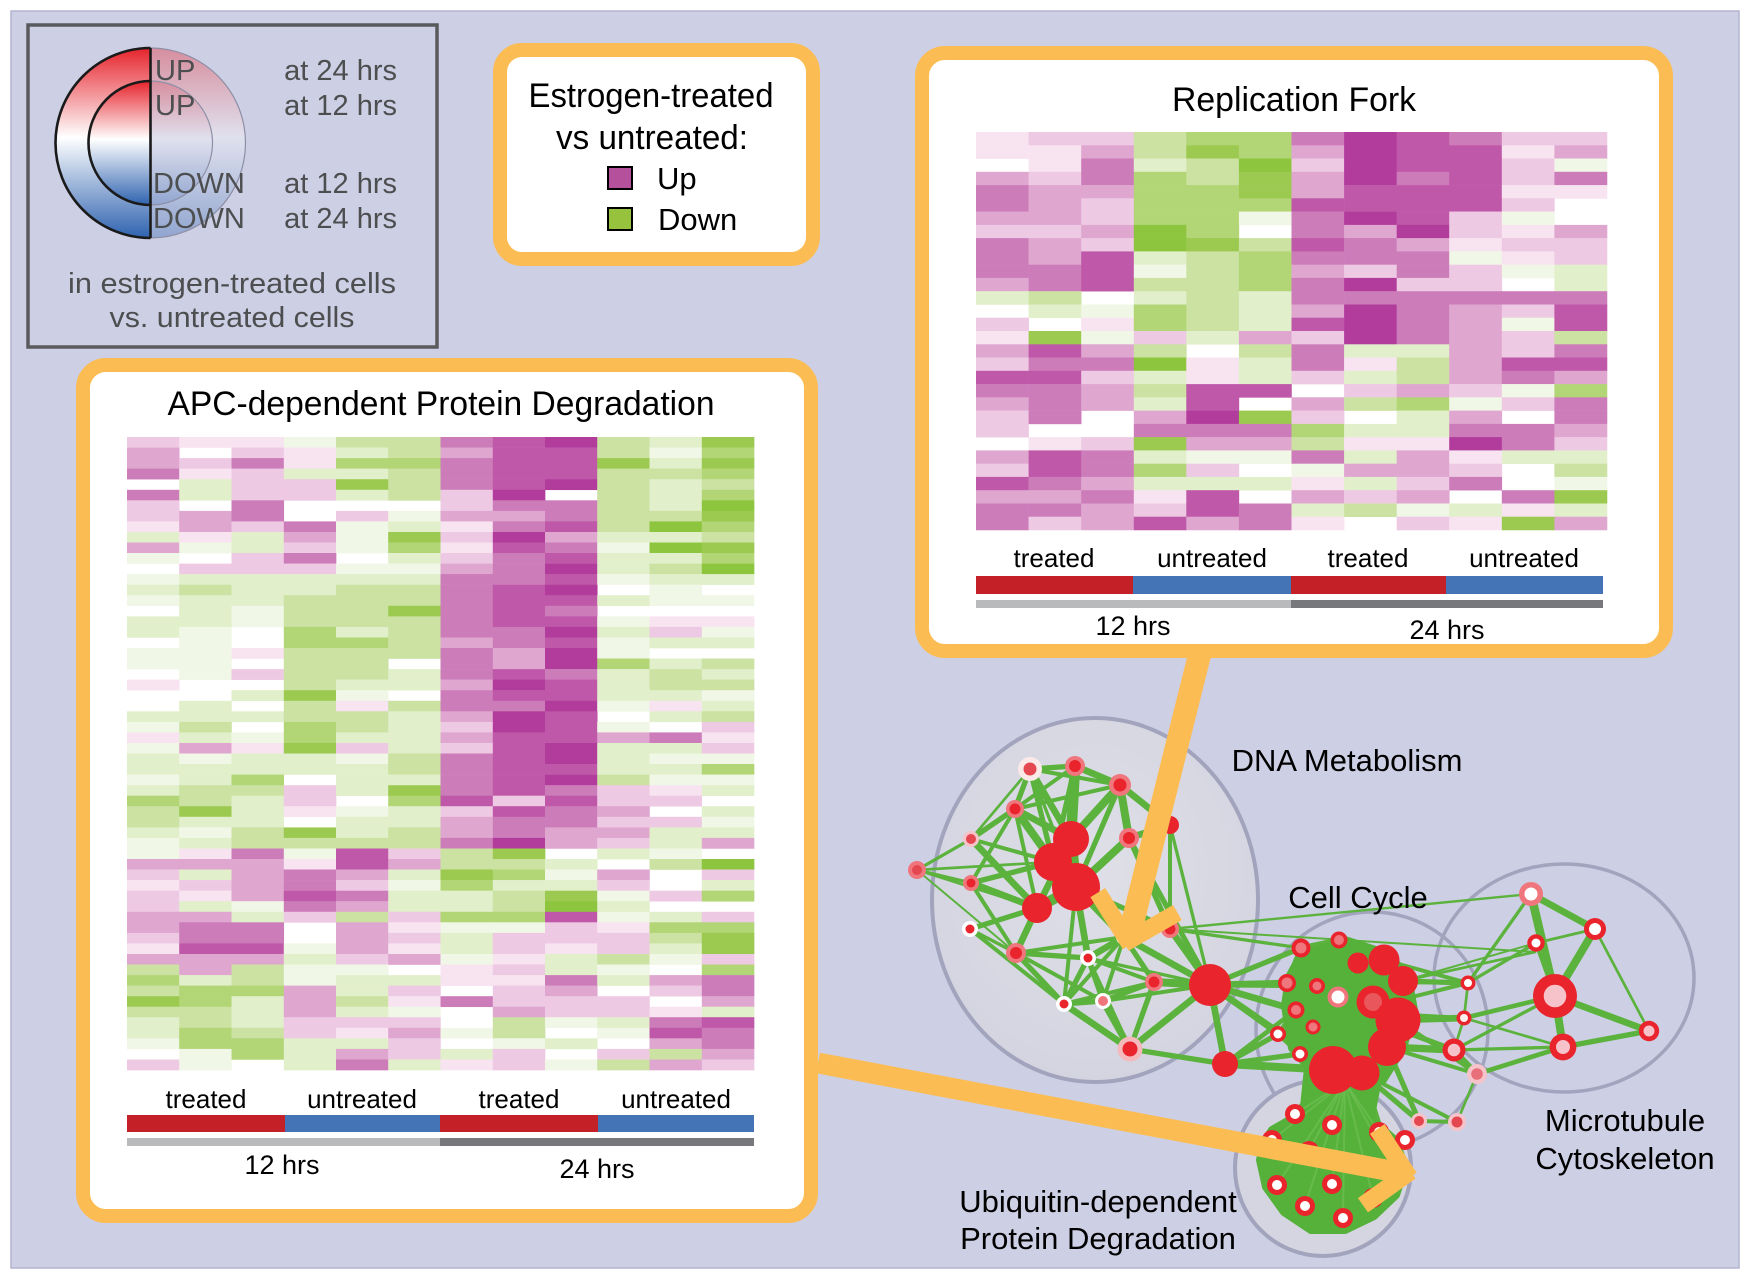 Image resolution: width=1750 pixels, height=1279 pixels. What do you see at coordinates (1098, 1201) in the screenshot?
I see `svg-text: Ubiquitin-dependent` at bounding box center [1098, 1201].